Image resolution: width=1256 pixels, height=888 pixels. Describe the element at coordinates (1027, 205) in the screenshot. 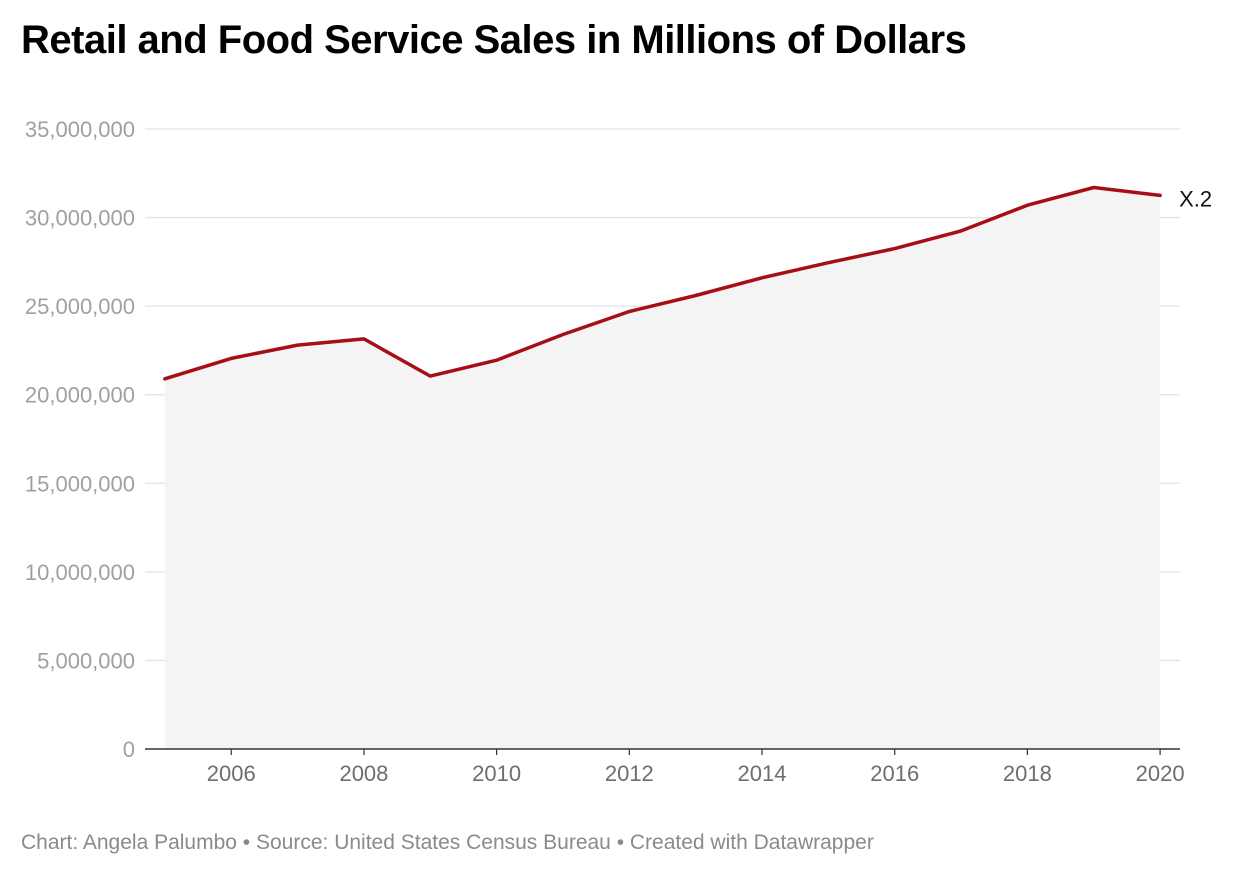

I see `data-point-2018` at that location.